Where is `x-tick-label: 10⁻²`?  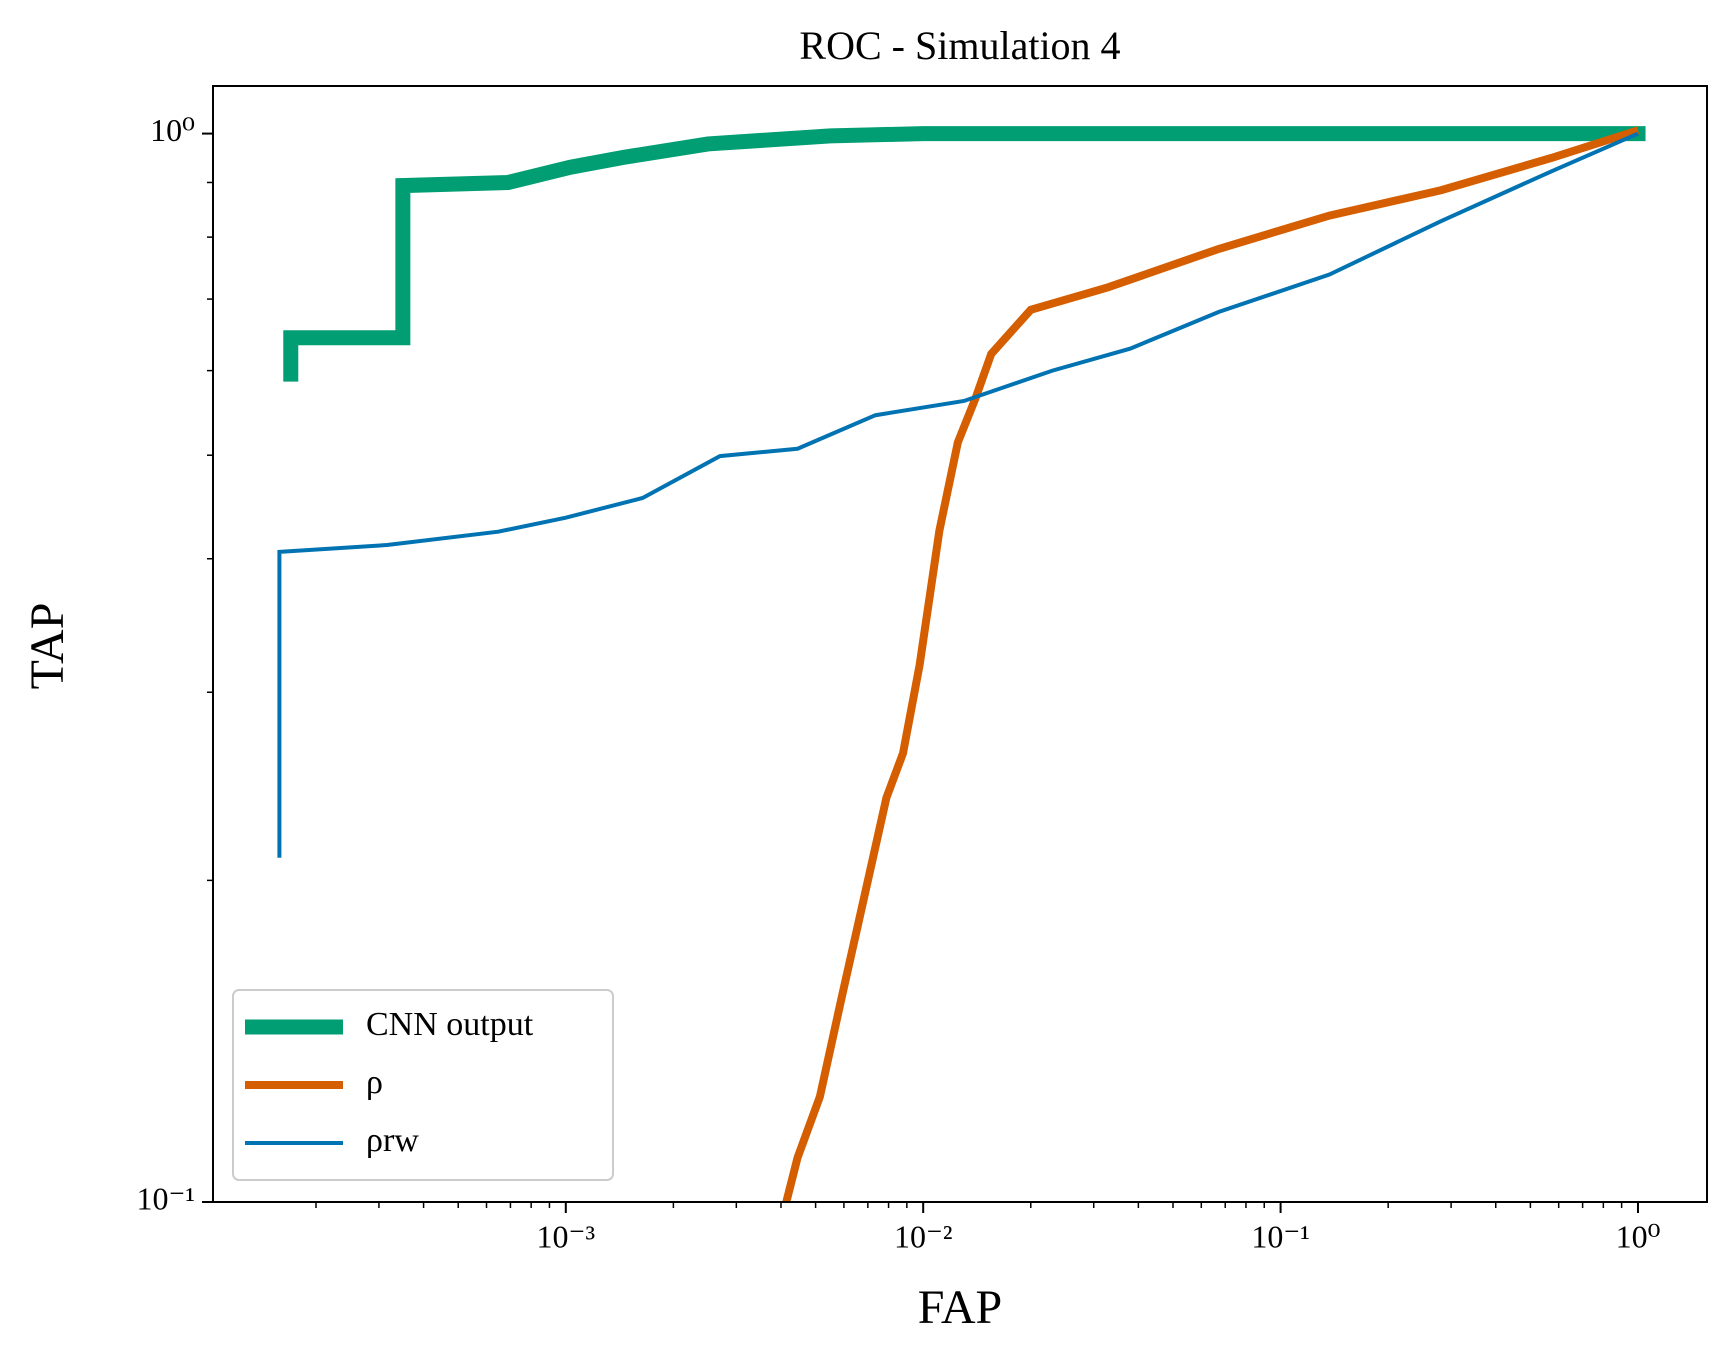 x-tick-label: 10⁻² is located at coordinates (923, 1236).